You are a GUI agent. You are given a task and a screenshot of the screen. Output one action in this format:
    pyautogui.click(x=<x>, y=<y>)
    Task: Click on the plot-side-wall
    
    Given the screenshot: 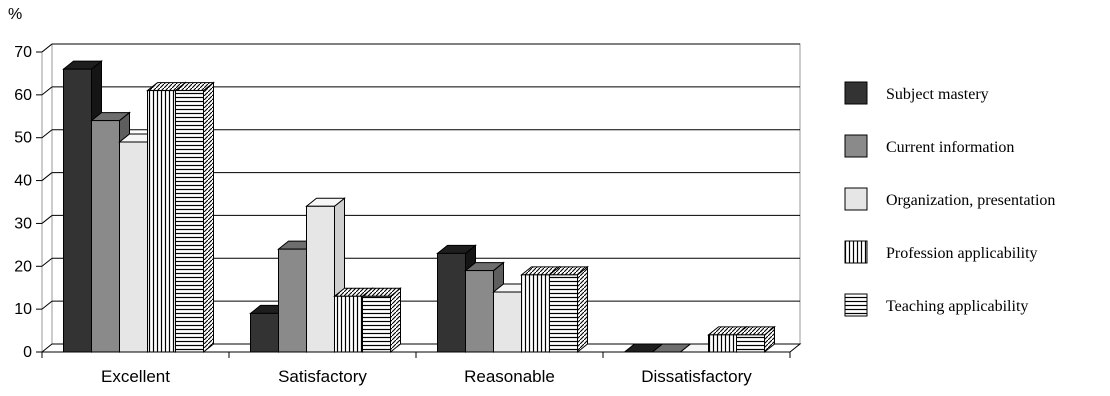 What is the action you would take?
    pyautogui.click(x=47, y=198)
    